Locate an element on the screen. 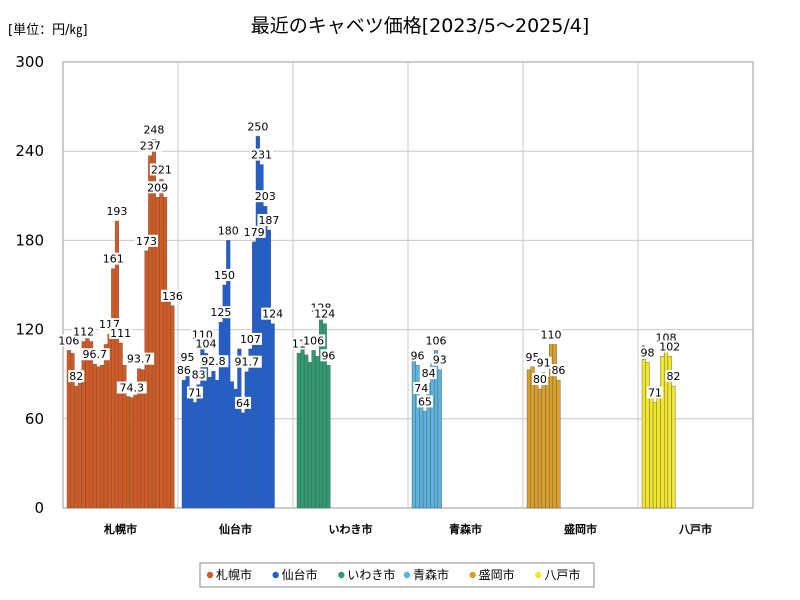  data-label: 104 is located at coordinates (206, 343).